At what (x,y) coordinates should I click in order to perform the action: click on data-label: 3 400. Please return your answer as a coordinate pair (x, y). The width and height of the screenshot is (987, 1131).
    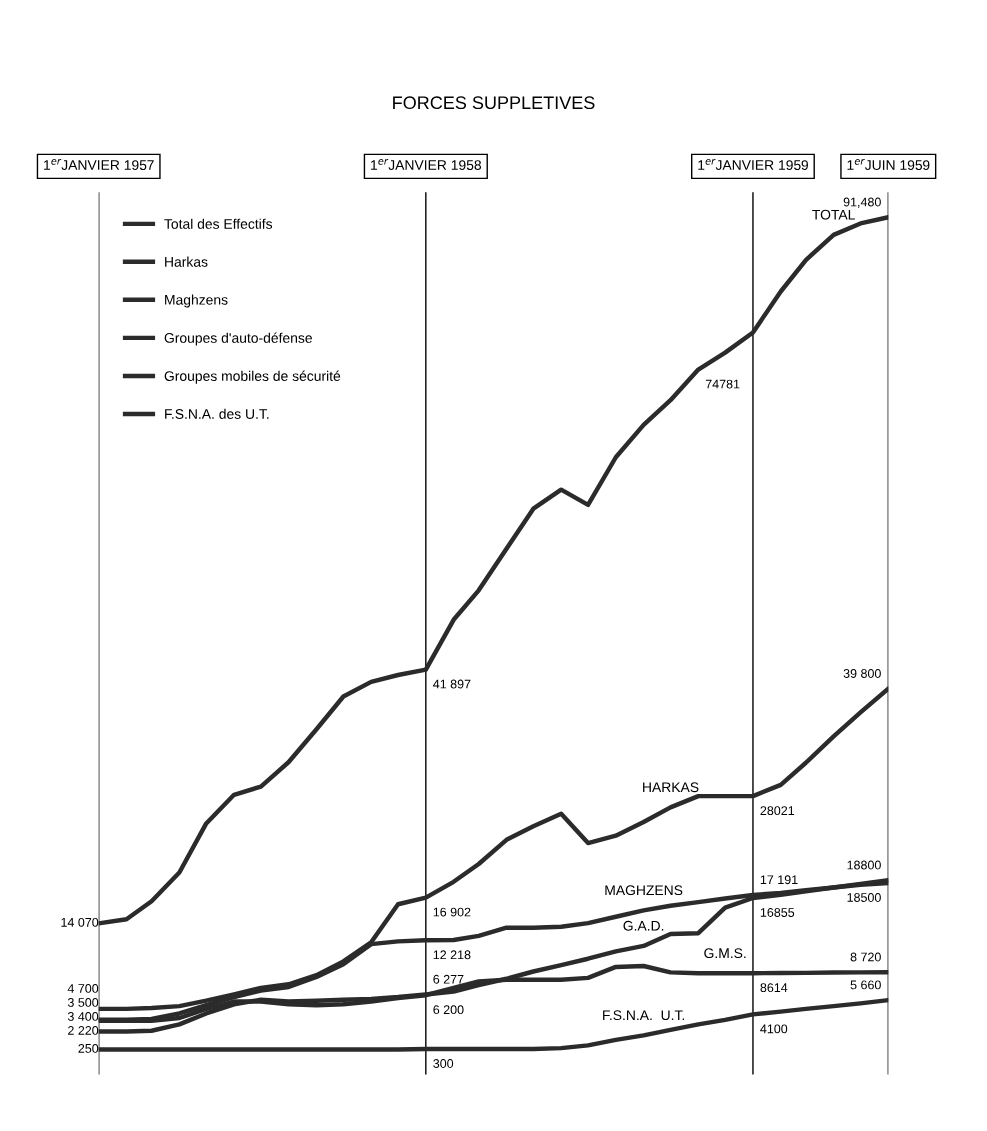
    Looking at the image, I should click on (83, 1016).